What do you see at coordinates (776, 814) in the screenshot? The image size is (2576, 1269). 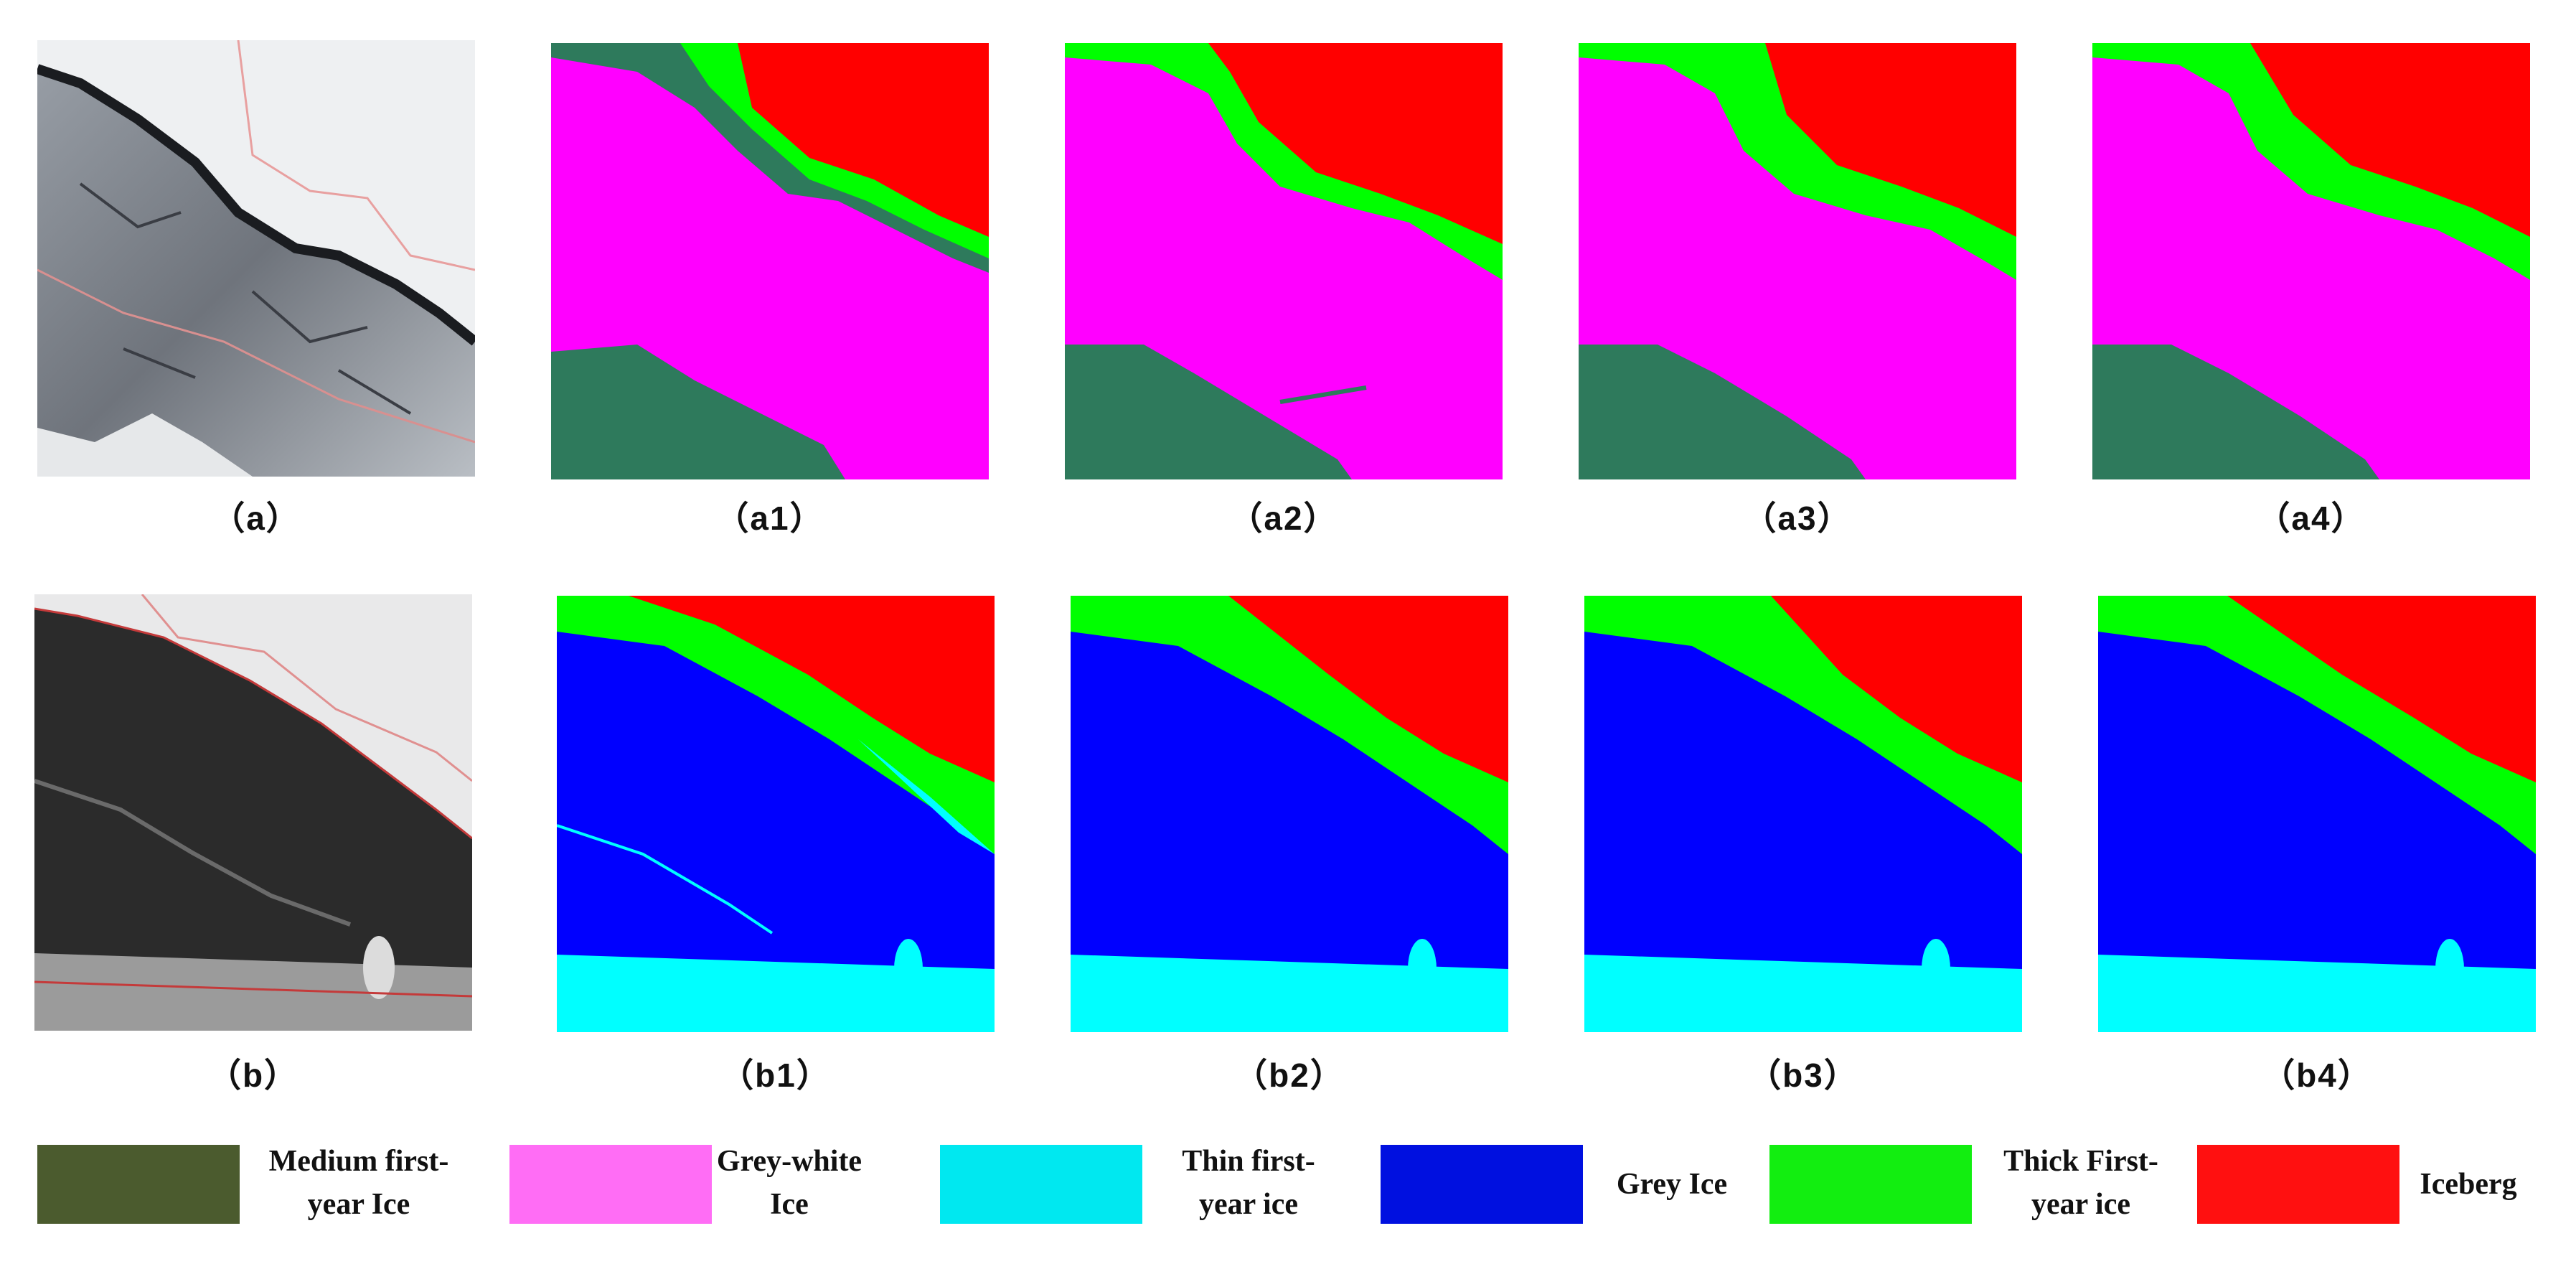 I see `panel-b1-classification` at bounding box center [776, 814].